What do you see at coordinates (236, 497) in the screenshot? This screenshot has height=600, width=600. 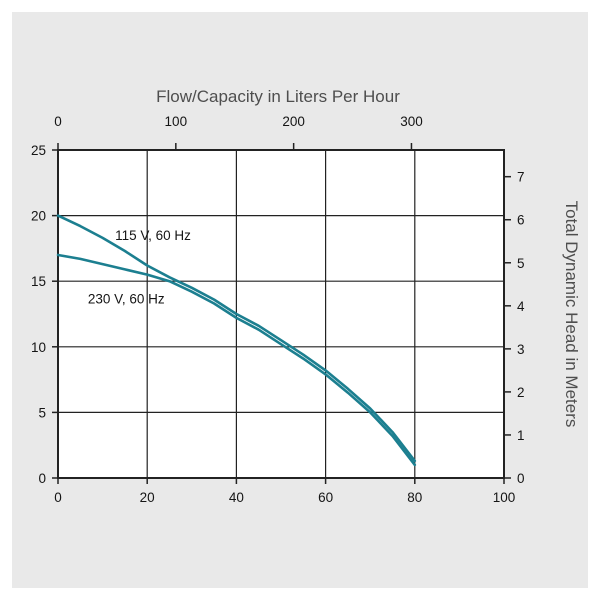 I see `bottom-axis-tick-label: 40` at bounding box center [236, 497].